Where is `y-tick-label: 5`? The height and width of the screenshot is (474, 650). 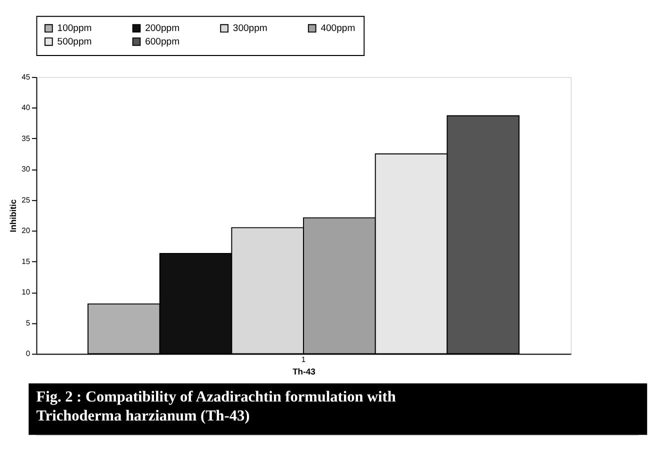 y-tick-label: 5 is located at coordinates (28, 323).